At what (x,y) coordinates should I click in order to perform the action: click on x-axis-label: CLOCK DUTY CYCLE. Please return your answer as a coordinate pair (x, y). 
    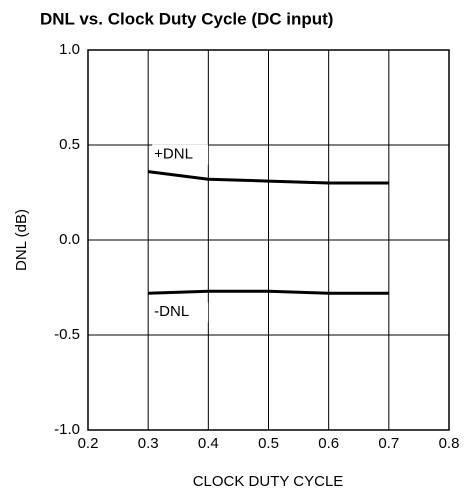
    Looking at the image, I should click on (268, 481).